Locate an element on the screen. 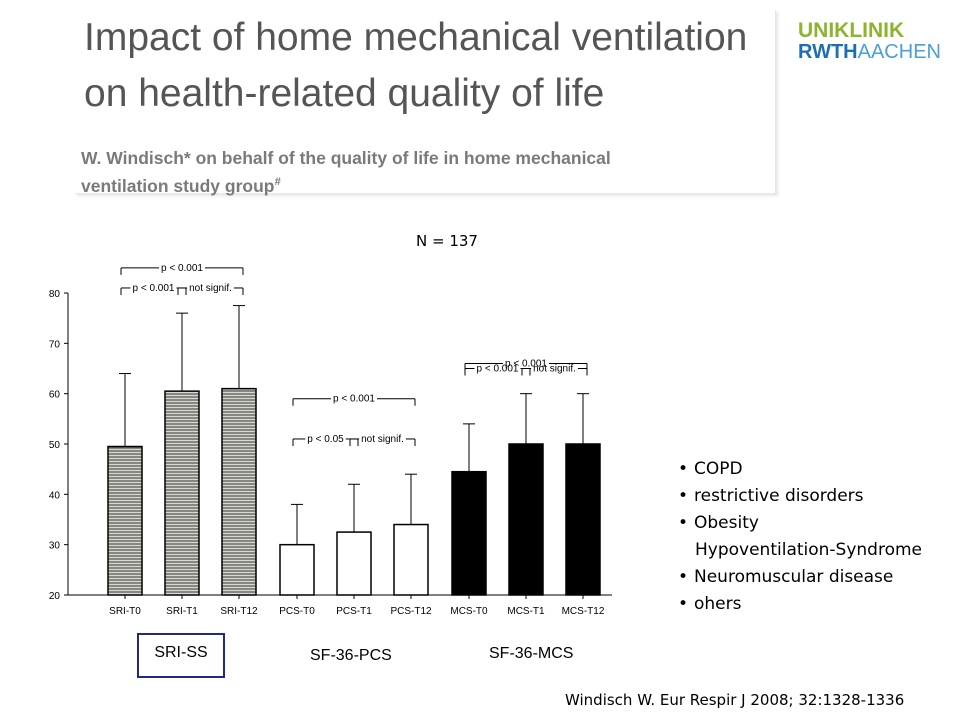 The width and height of the screenshot is (960, 720). bar-pcs-t12 is located at coordinates (411, 559).